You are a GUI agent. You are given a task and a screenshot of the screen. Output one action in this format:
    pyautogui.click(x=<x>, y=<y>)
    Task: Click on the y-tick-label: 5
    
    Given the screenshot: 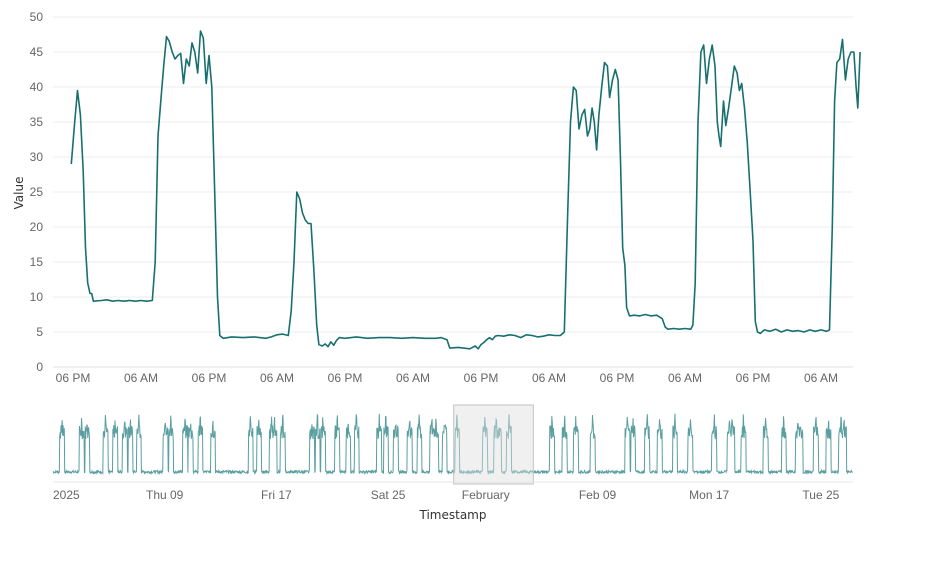 What is the action you would take?
    pyautogui.click(x=39, y=332)
    